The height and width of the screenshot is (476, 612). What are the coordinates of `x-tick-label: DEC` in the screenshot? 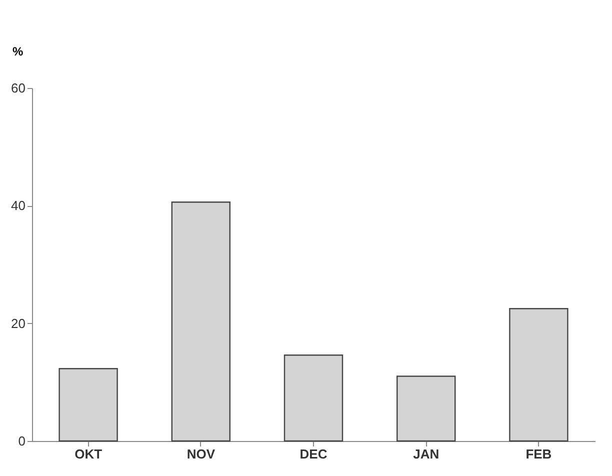 It's located at (314, 454).